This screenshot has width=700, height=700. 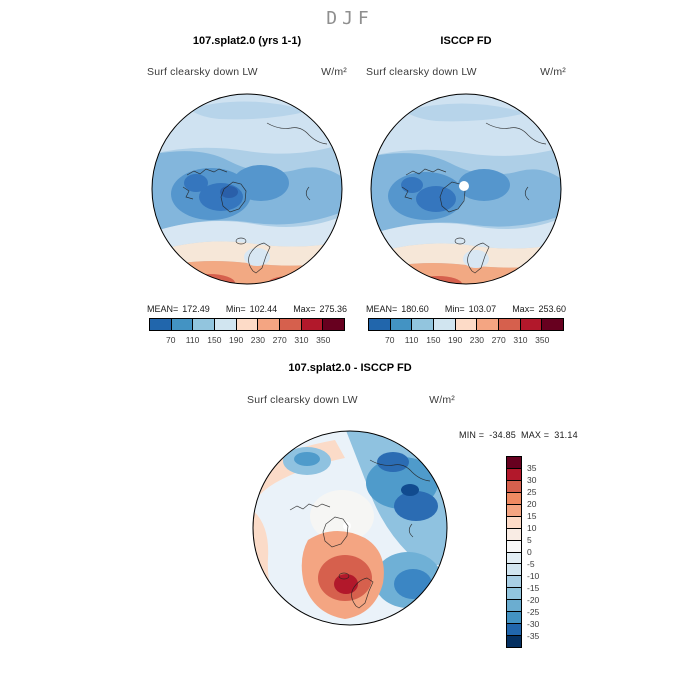 What do you see at coordinates (333, 309) in the screenshot?
I see `max-value: 275.36` at bounding box center [333, 309].